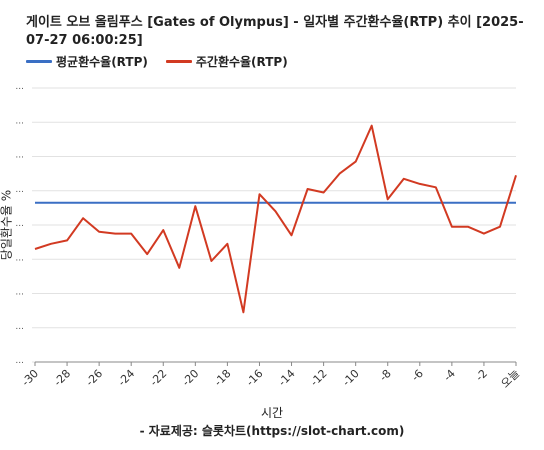 Image resolution: width=544 pixels, height=450 pixels. Describe the element at coordinates (158, 378) in the screenshot. I see `x-tick-label: -22` at that location.